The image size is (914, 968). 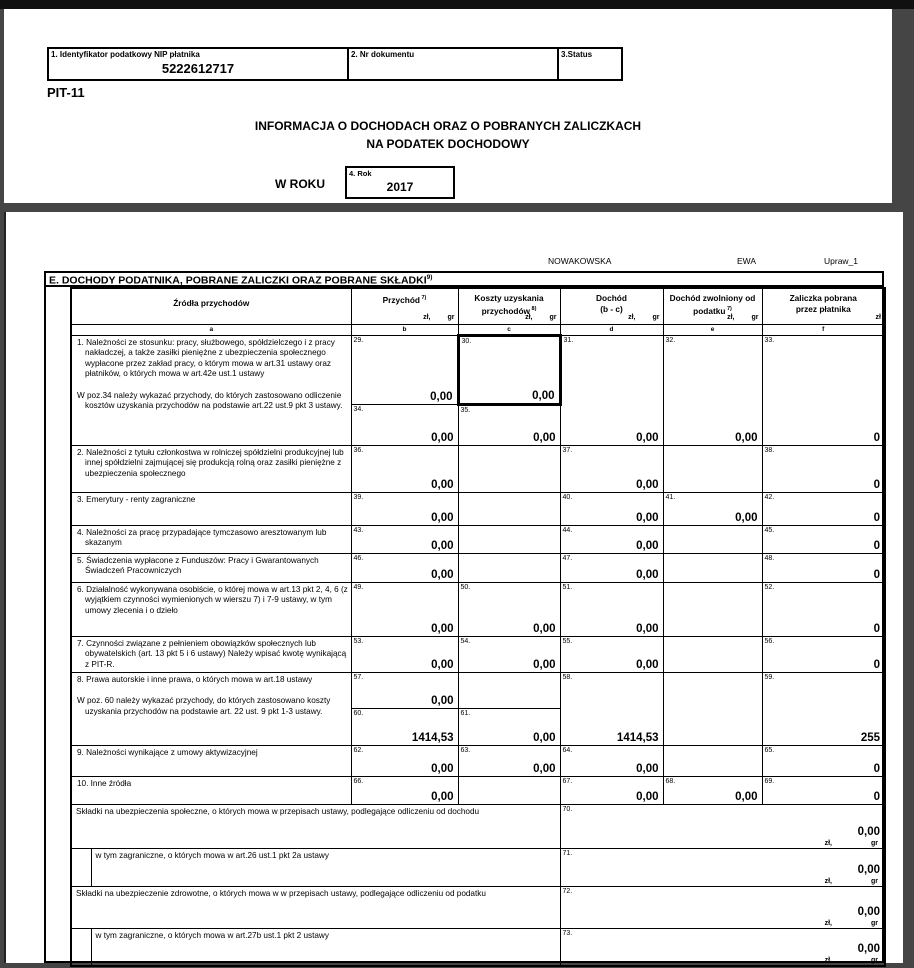 I want to click on field-62: 62. 0,00, so click(x=404, y=760).